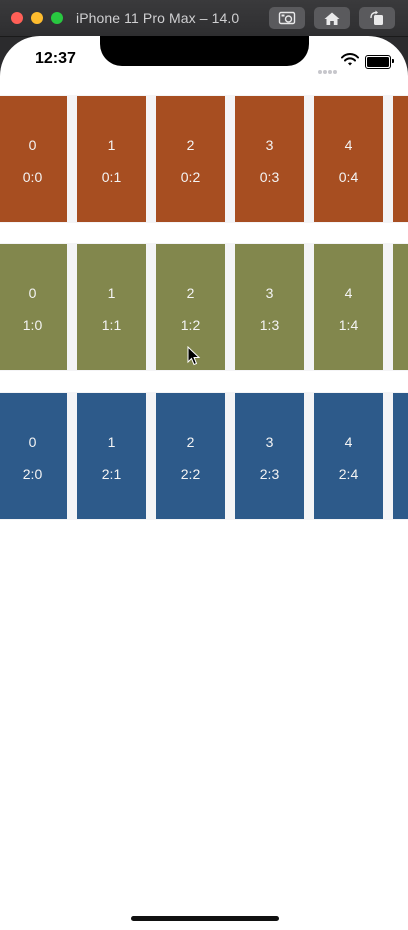 This screenshot has width=408, height=930. I want to click on cell-label: 2:0, so click(32, 474).